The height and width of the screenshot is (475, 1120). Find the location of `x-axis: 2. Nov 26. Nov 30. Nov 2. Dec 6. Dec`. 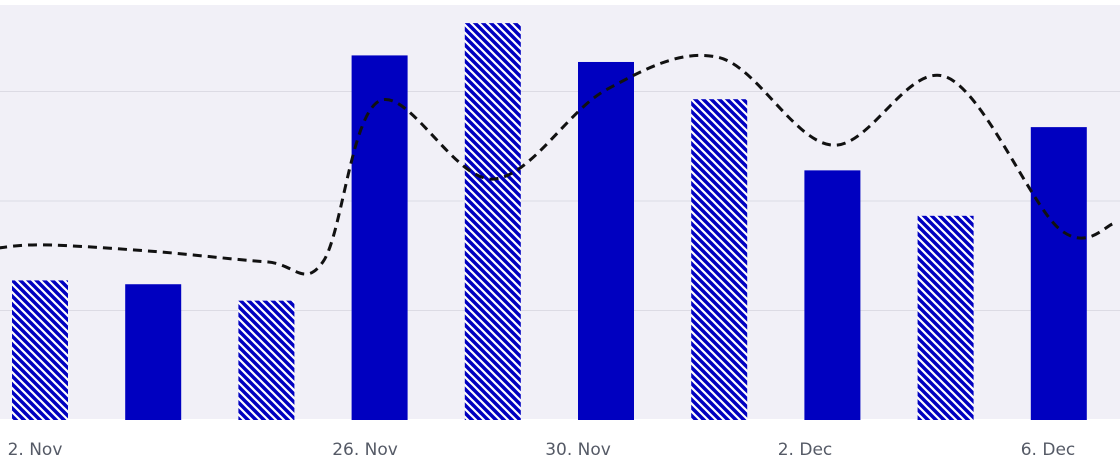

x-axis: 2. Nov 26. Nov 30. Nov 2. Dec 6. Dec is located at coordinates (542, 450).